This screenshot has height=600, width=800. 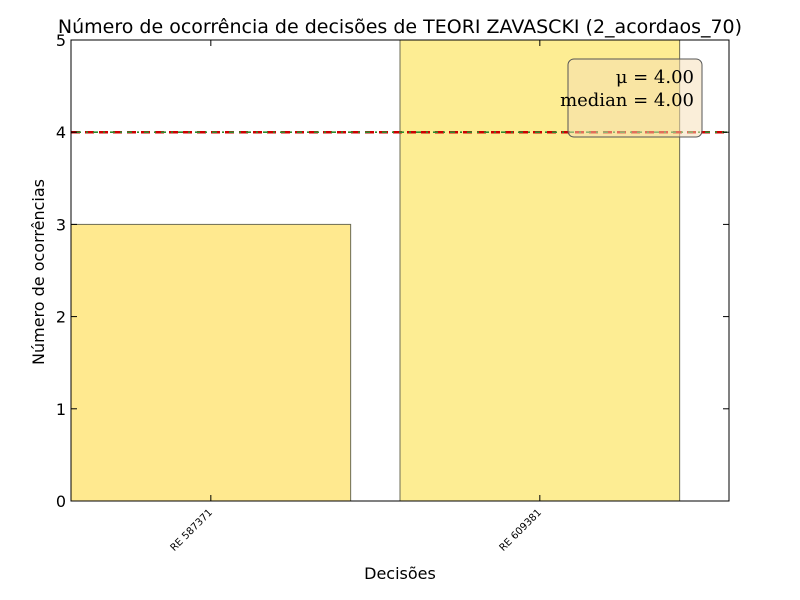 What do you see at coordinates (61, 409) in the screenshot?
I see `y-tick-label: 1` at bounding box center [61, 409].